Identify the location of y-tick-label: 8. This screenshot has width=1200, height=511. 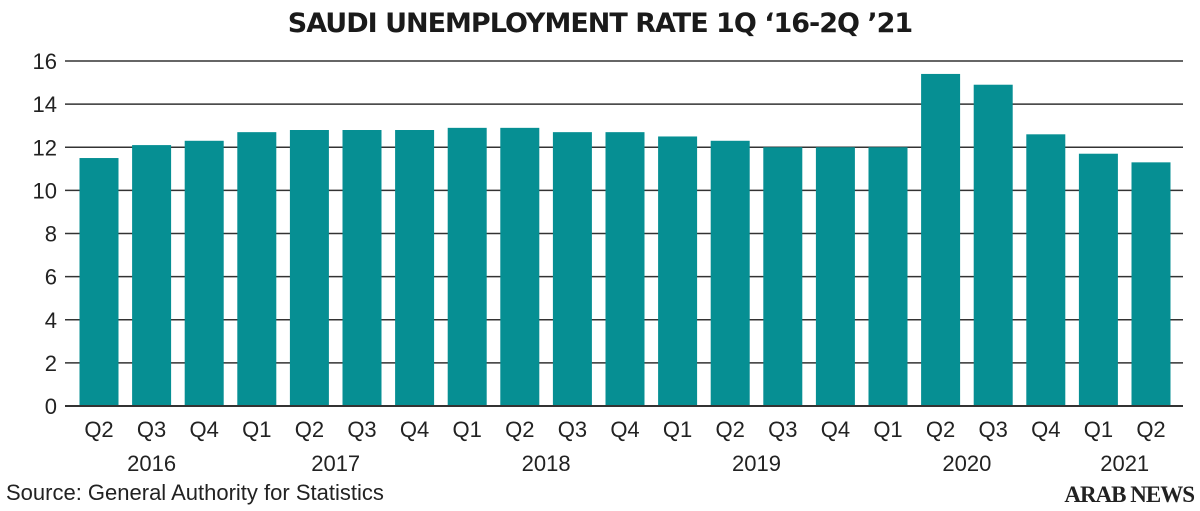
(51, 234).